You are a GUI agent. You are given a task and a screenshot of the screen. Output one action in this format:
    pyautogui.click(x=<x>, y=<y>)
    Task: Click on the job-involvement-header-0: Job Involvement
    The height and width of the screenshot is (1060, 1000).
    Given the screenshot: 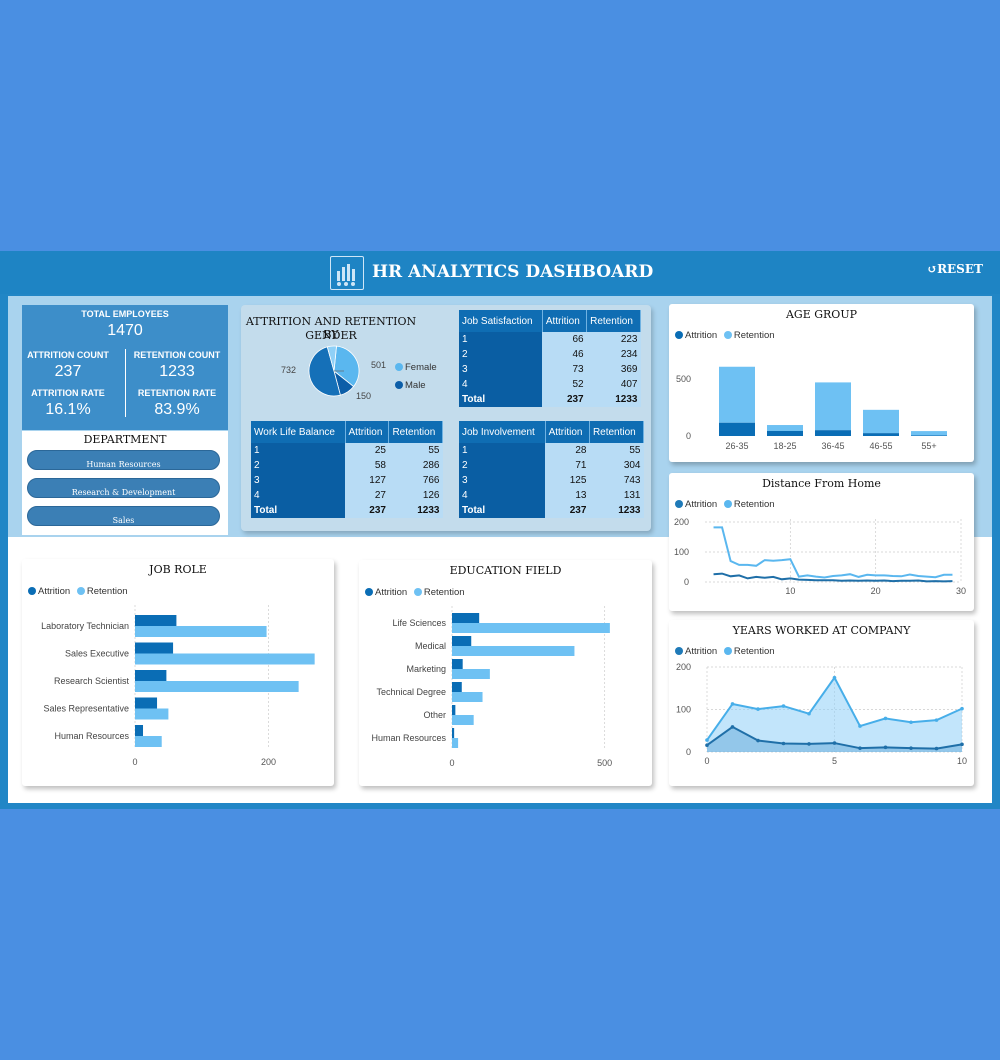 What is the action you would take?
    pyautogui.click(x=502, y=432)
    